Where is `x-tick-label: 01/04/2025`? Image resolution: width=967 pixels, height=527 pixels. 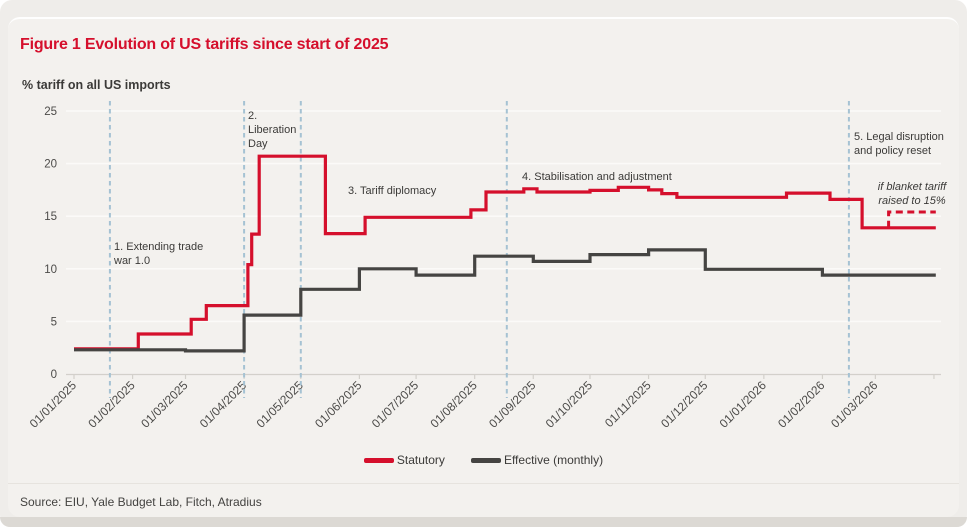
x-tick-label: 01/04/2025 is located at coordinates (223, 404).